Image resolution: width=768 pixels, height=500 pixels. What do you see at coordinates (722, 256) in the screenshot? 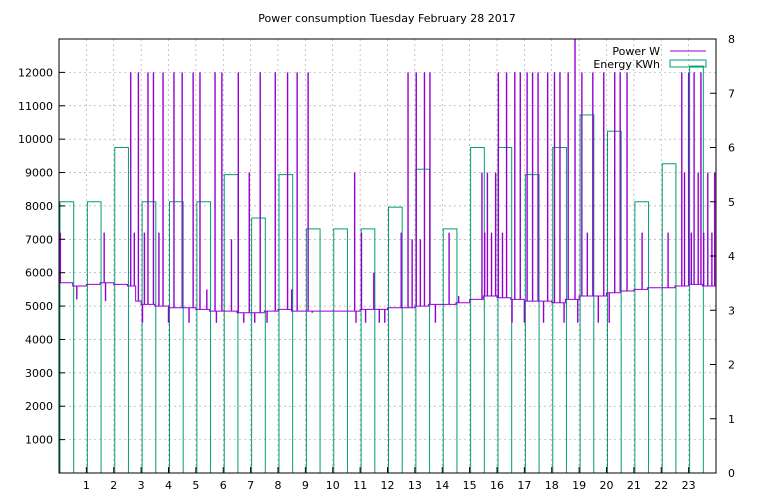
I see `y-axis-right: 0 1 2 3 4 5 6 7 8` at bounding box center [722, 256].